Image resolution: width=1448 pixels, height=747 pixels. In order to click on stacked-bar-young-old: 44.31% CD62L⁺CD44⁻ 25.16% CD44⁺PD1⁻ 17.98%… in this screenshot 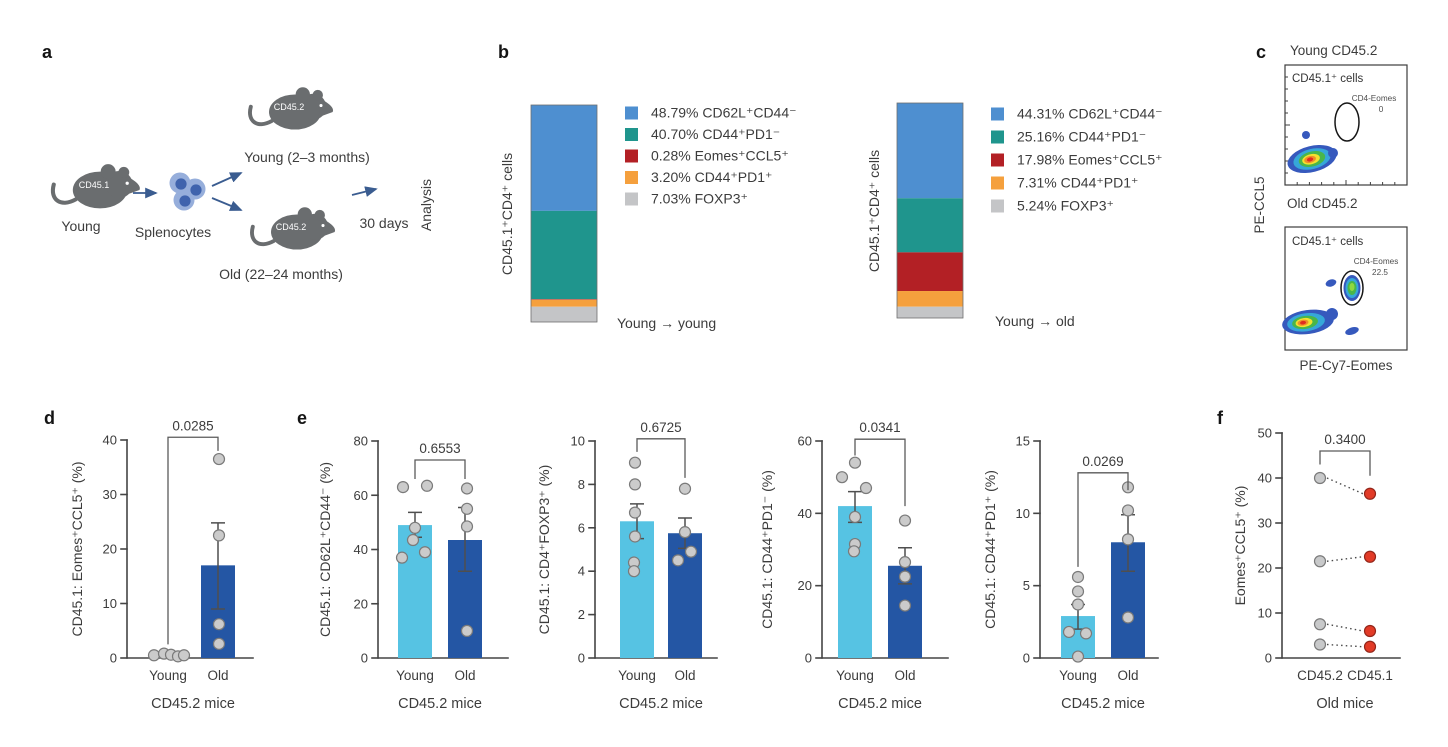, I will do `click(1014, 215)`.